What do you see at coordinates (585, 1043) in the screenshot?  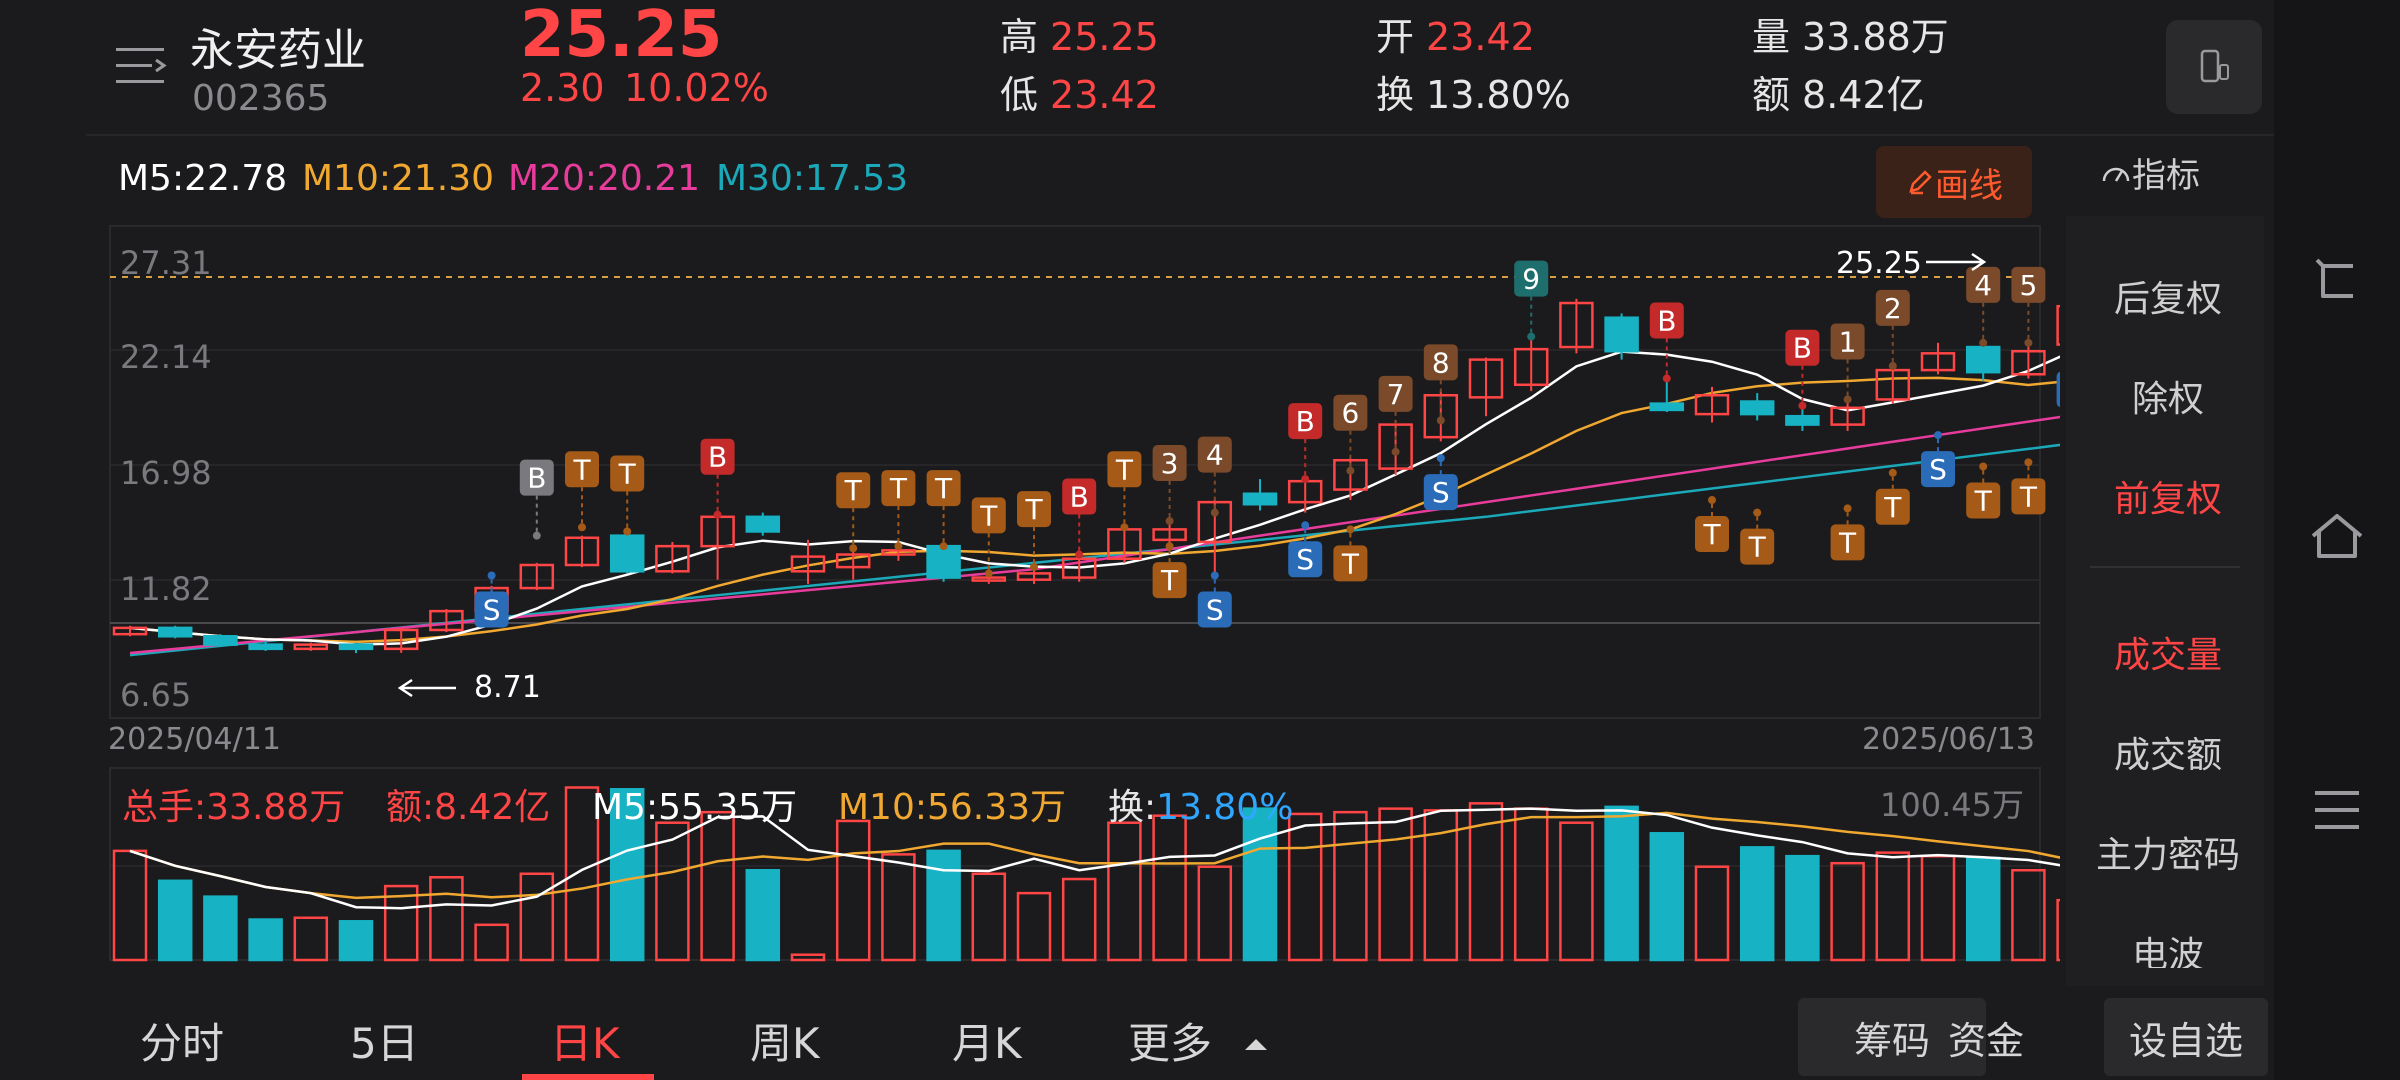 I see `tab-daily-k: 日K` at bounding box center [585, 1043].